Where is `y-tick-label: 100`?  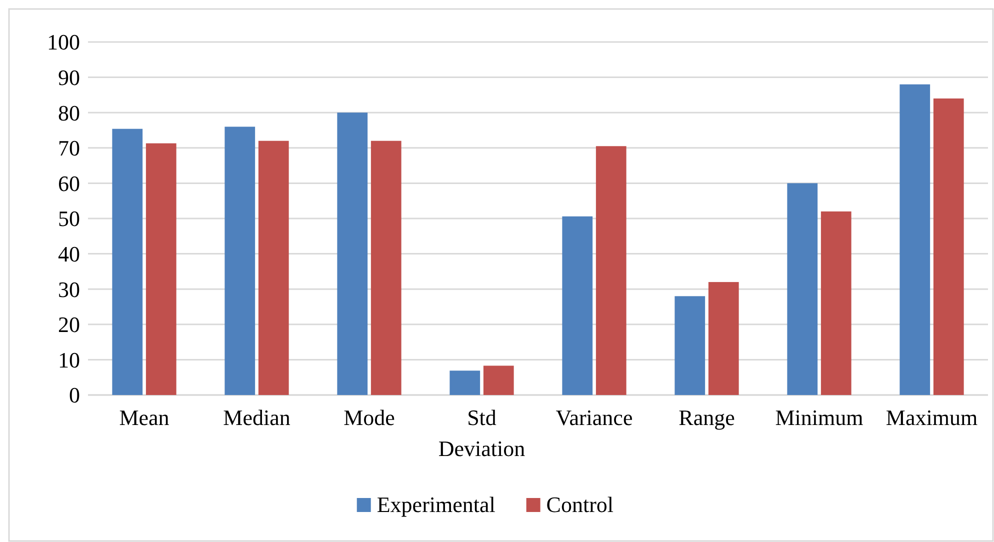
y-tick-label: 100 is located at coordinates (63, 42).